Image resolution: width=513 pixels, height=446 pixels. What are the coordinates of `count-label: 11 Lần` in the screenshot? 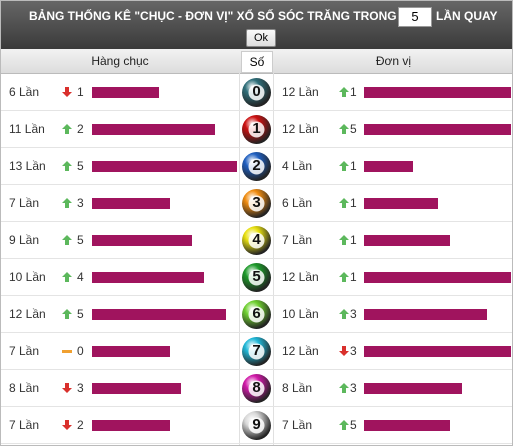 It's located at (27, 128).